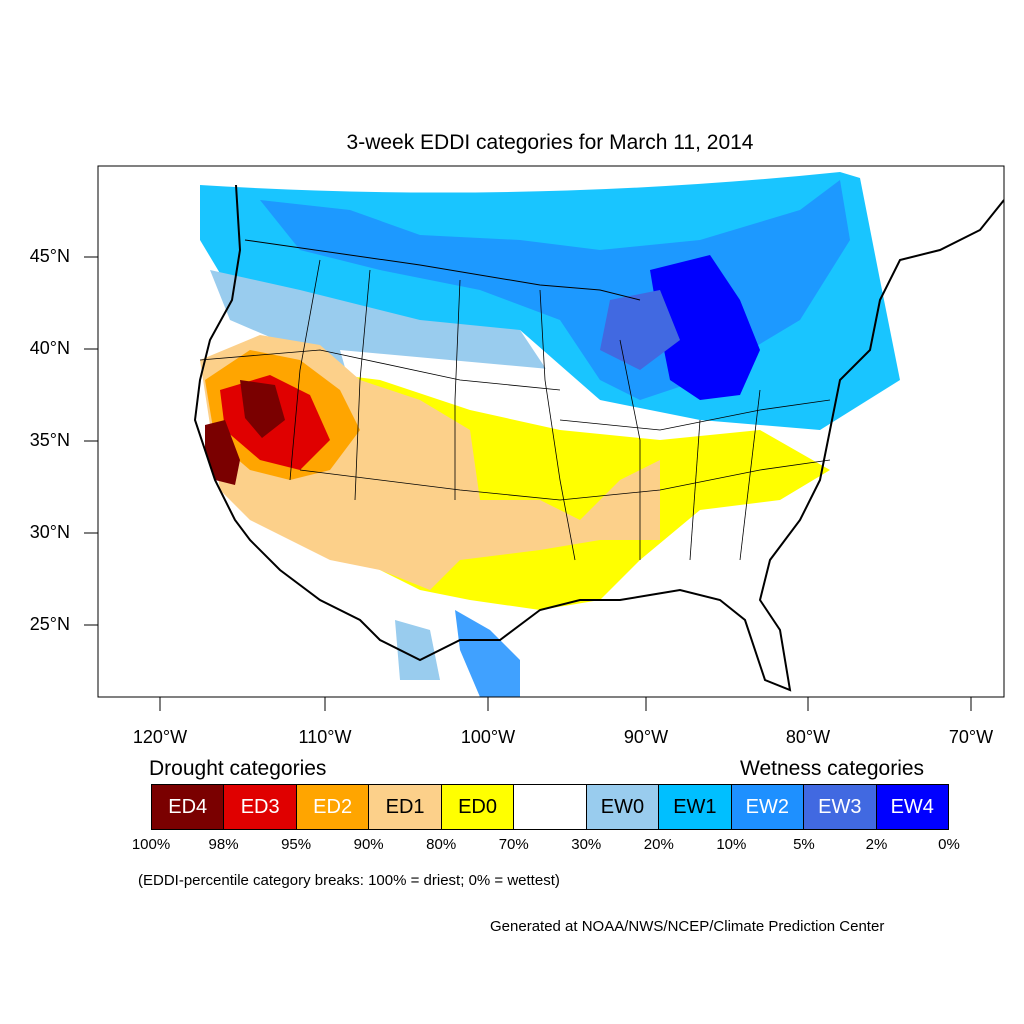 The width and height of the screenshot is (1024, 1024). Describe the element at coordinates (222, 452) in the screenshot. I see `drought-ed4-california` at that location.